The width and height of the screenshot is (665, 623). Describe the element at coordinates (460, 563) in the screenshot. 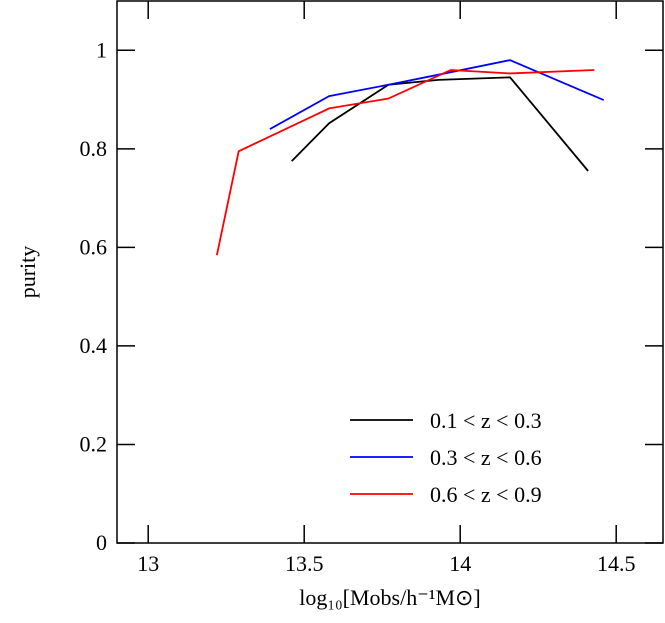

I see `x-tick-label: 14` at that location.